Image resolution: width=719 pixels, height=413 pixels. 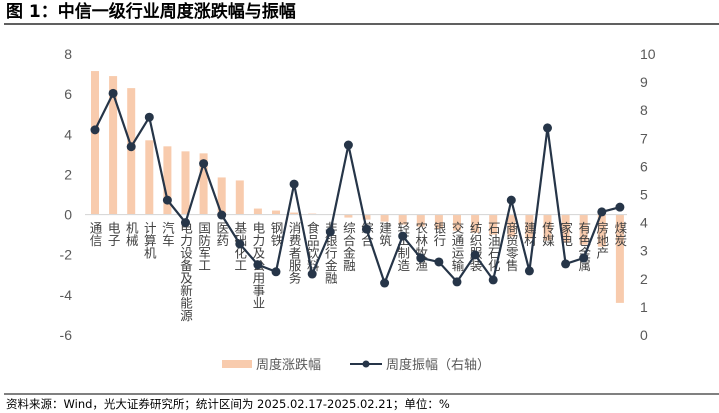 I want to click on category-label: 煤炭, so click(x=619, y=235).